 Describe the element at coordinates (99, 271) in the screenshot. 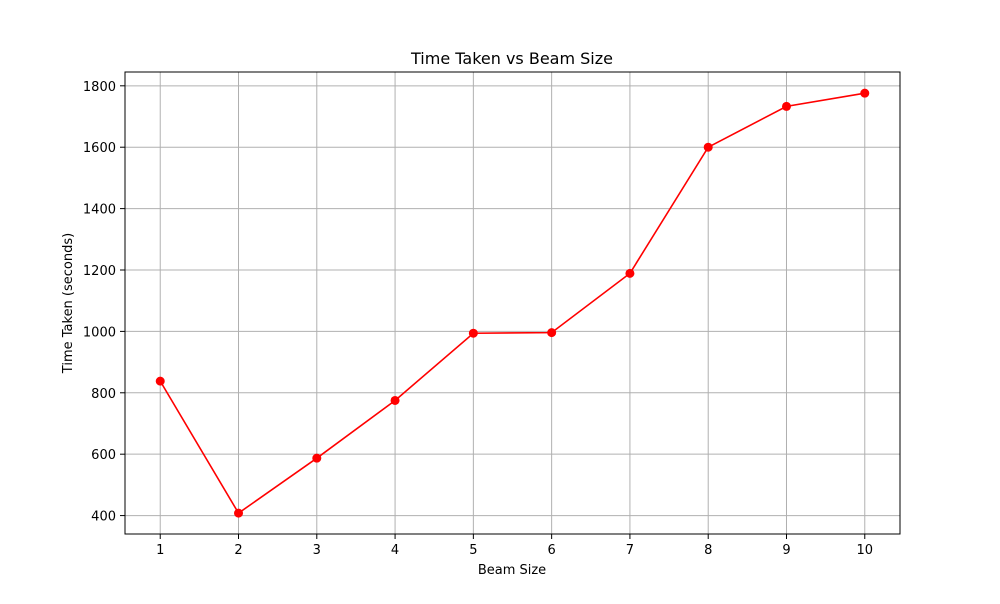

I see `y-tick-label: 1200` at that location.